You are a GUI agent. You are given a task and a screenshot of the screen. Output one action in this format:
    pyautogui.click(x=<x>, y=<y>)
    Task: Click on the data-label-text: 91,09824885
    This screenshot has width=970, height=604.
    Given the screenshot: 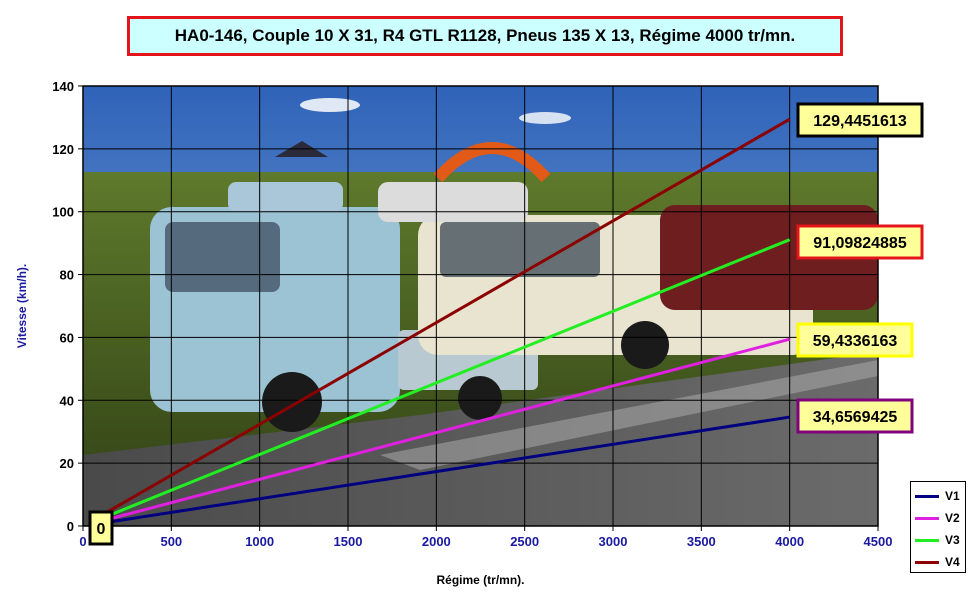 What is the action you would take?
    pyautogui.click(x=860, y=243)
    